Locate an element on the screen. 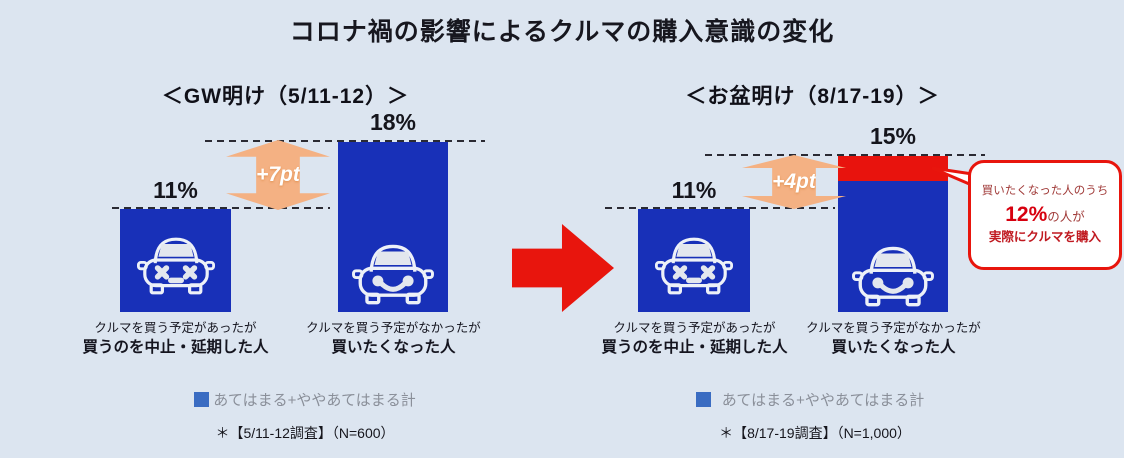  legend-gw: あてはまる+ややあてはまる計 is located at coordinates (305, 399).